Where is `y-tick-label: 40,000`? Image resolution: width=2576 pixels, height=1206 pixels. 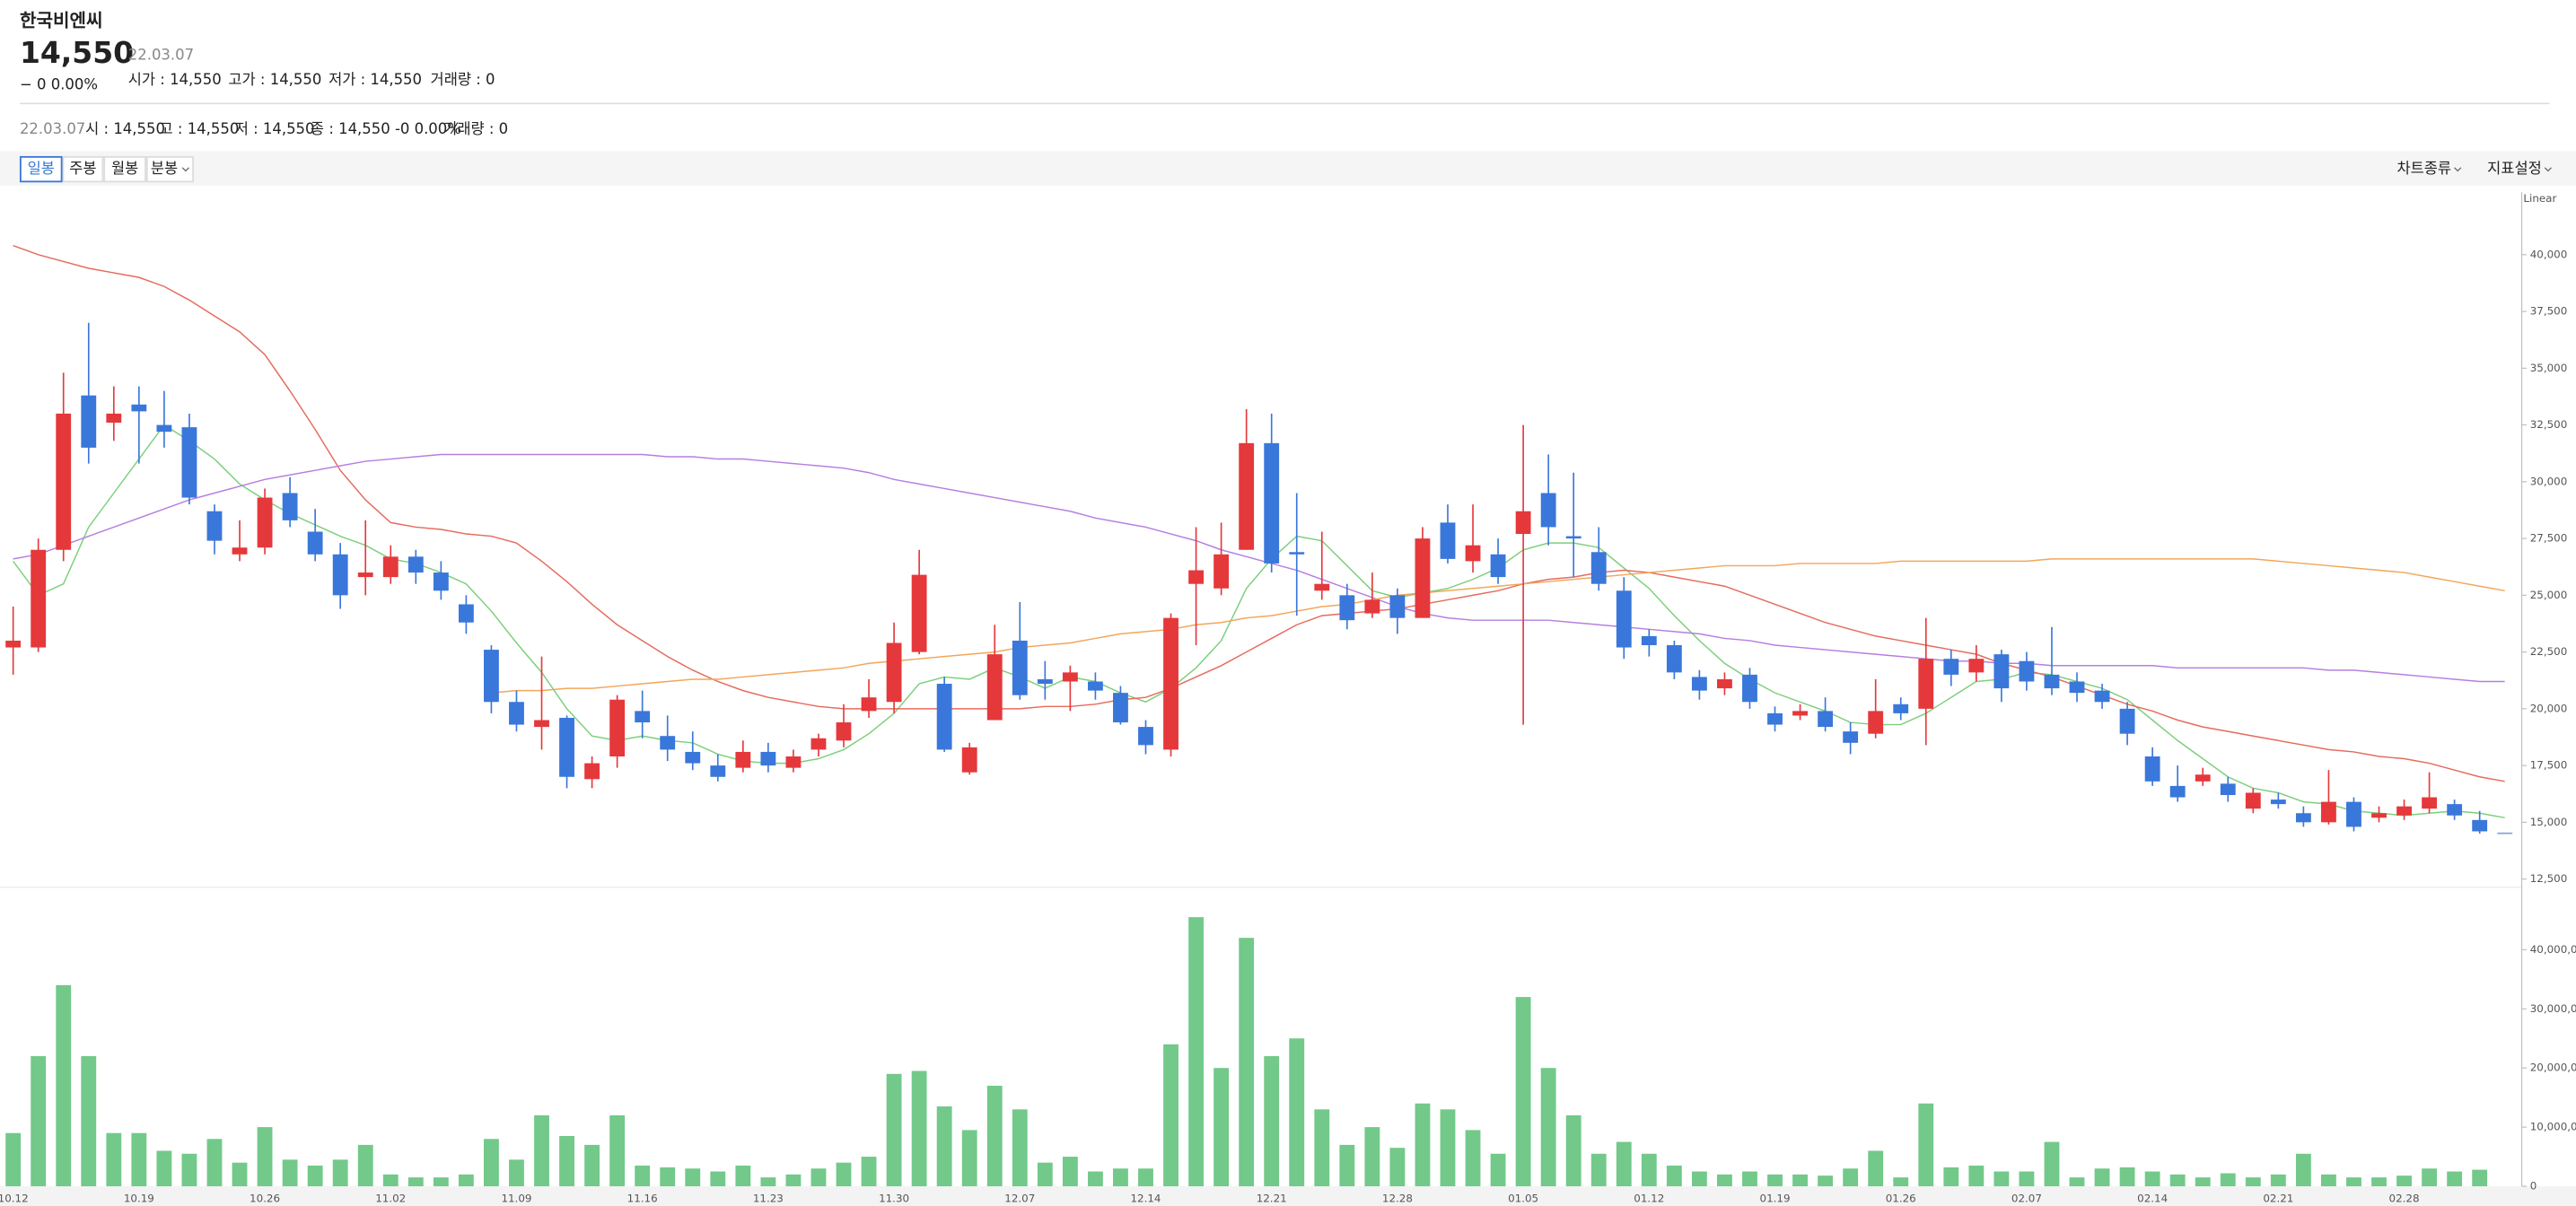 y-tick-label: 40,000 is located at coordinates (2549, 254).